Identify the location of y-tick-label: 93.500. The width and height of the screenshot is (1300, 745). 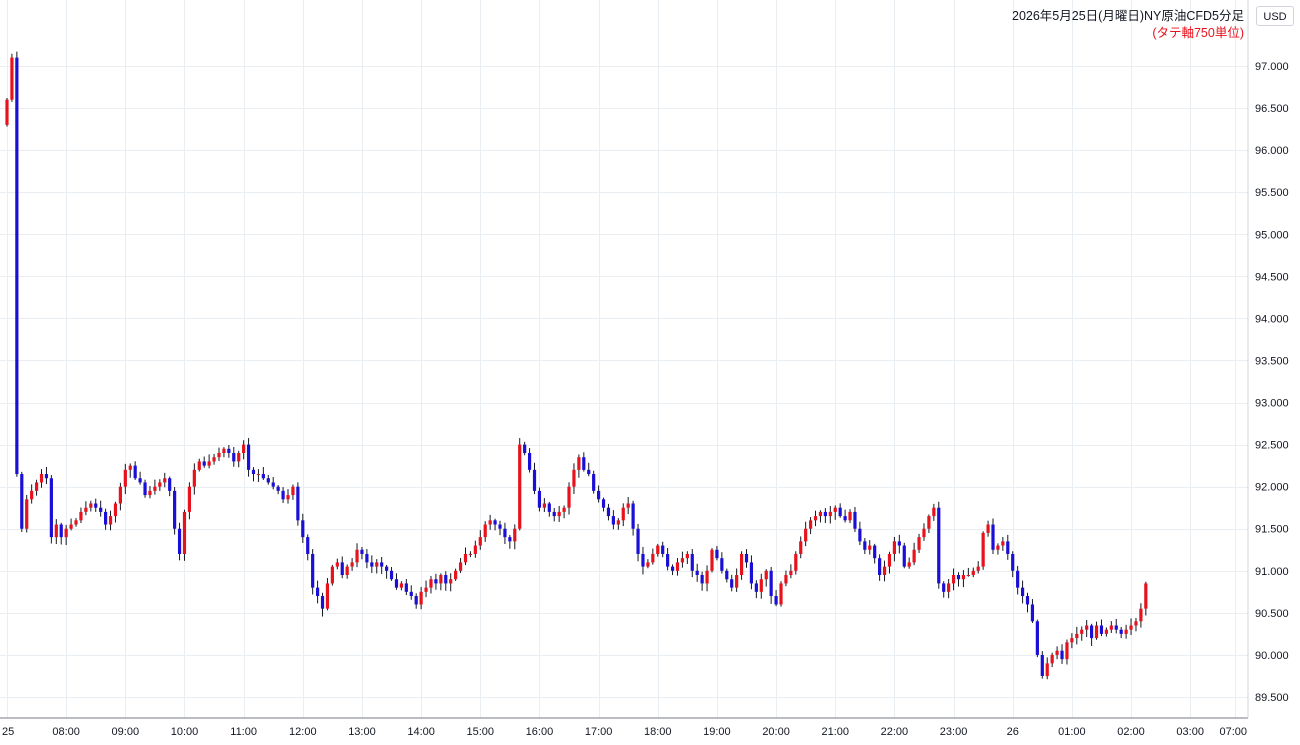
(1272, 361).